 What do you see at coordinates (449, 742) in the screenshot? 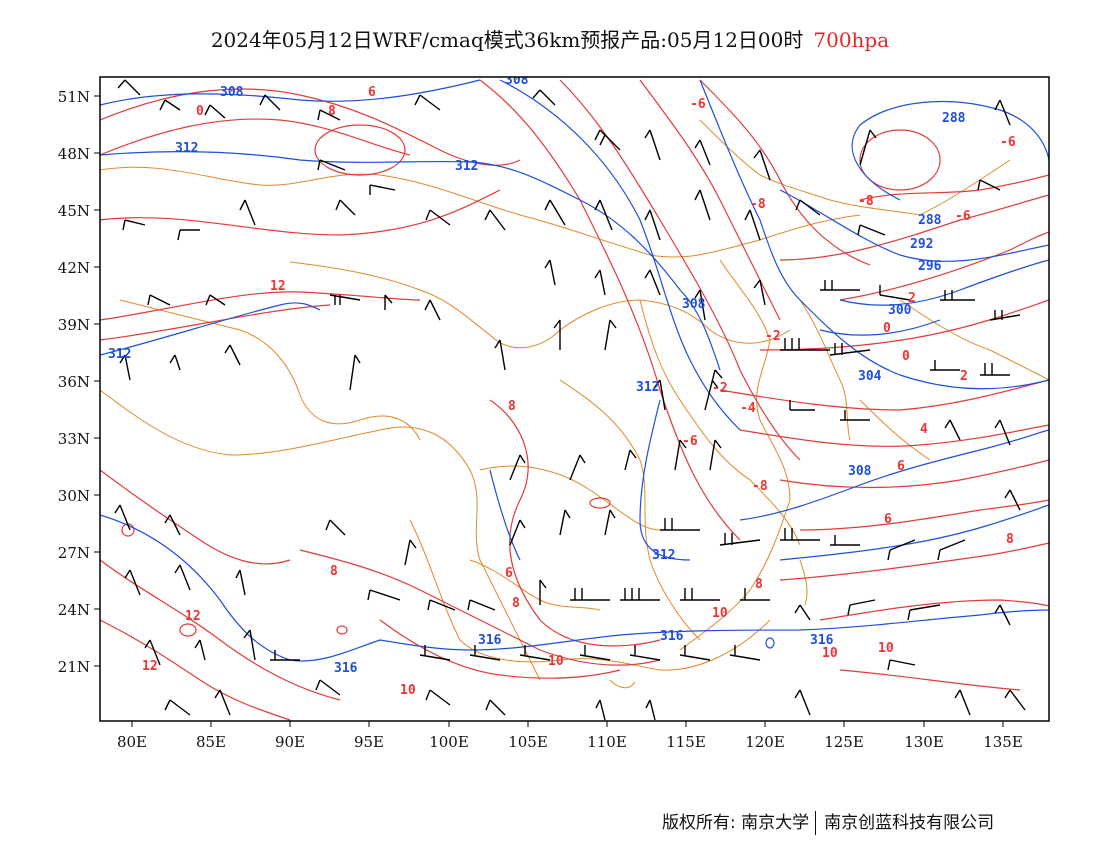
I see `lon-tick-label: 100E` at bounding box center [449, 742].